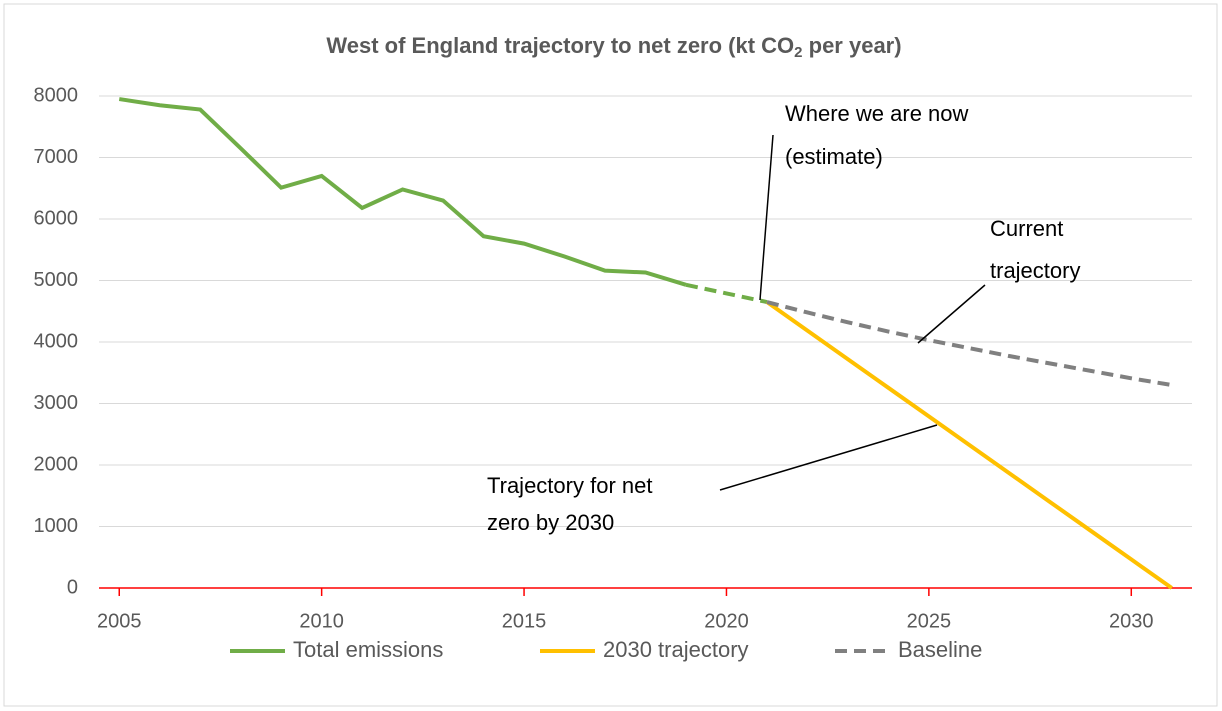 The image size is (1222, 711). What do you see at coordinates (56, 526) in the screenshot?
I see `y-tick-label: 1000` at bounding box center [56, 526].